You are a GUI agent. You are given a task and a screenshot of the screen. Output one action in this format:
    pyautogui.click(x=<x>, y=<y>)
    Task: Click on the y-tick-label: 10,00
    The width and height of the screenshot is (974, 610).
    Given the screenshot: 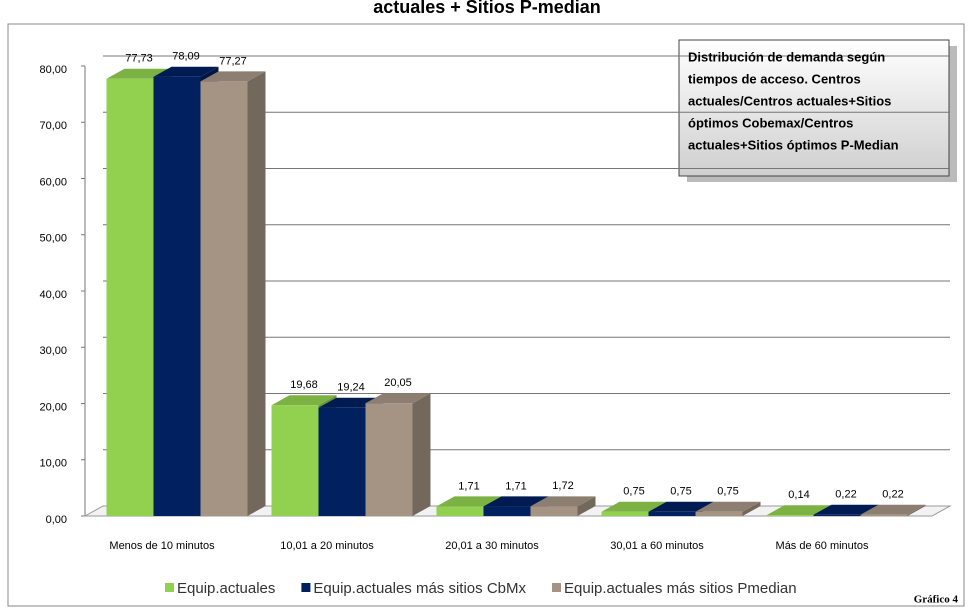 What is the action you would take?
    pyautogui.click(x=53, y=464)
    